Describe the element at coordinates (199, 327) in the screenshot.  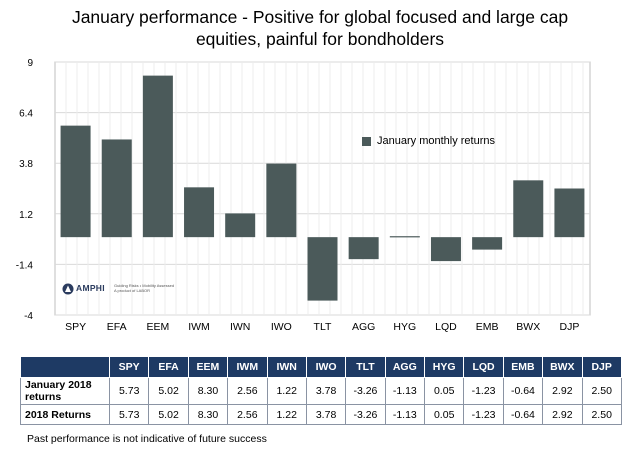
I see `x-tick-label: IWM` at that location.